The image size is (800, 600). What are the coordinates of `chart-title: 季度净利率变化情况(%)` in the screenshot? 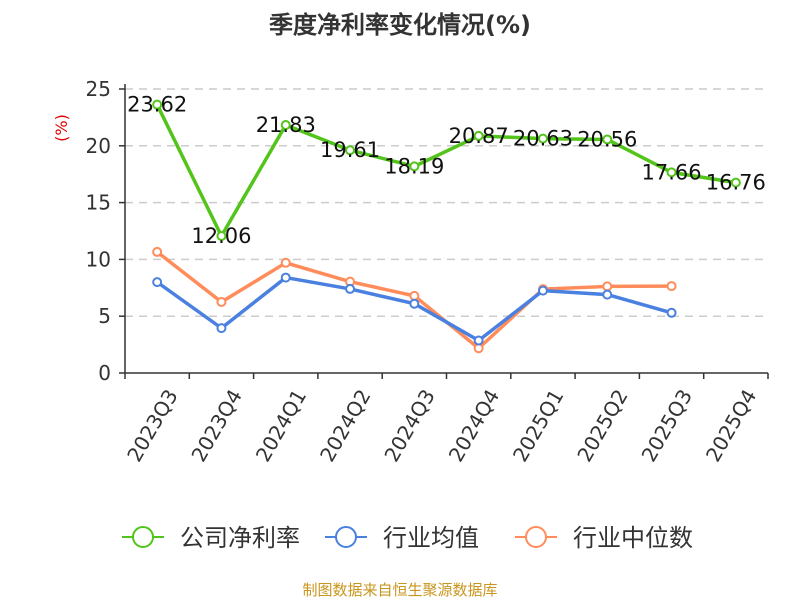 It's located at (400, 25).